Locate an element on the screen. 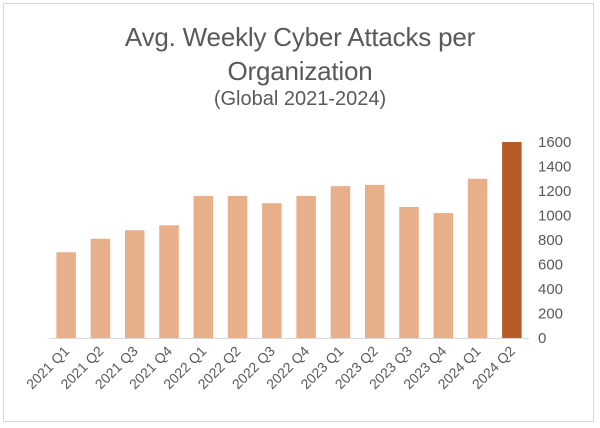 This screenshot has width=600, height=428. y-tick-label: 0 is located at coordinates (542, 338).